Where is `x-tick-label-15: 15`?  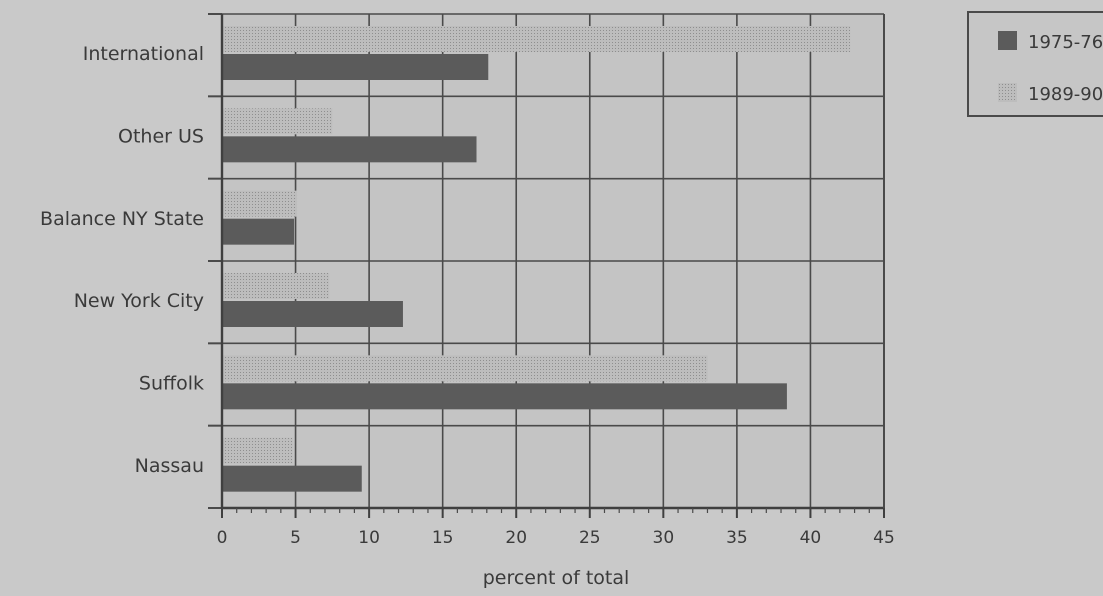 x-tick-label-15: 15 is located at coordinates (443, 538).